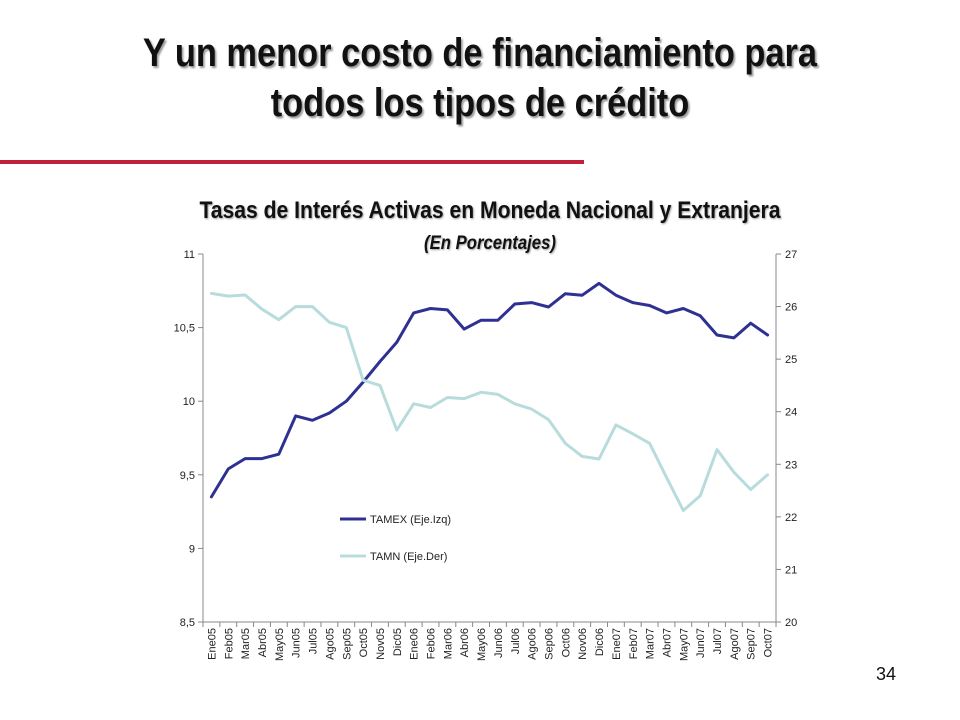  I want to click on x-tick-label: Ene05, so click(212, 644).